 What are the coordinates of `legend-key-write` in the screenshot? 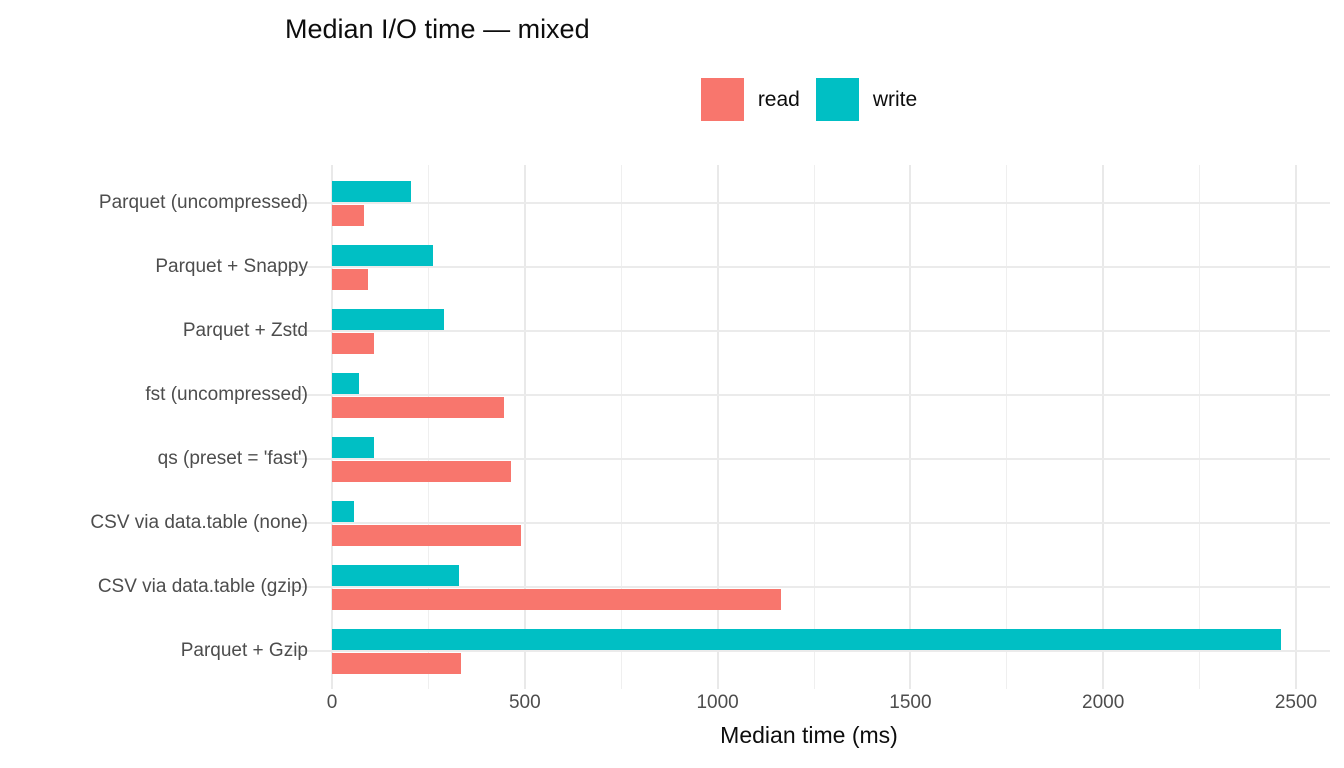 It's located at (837, 99).